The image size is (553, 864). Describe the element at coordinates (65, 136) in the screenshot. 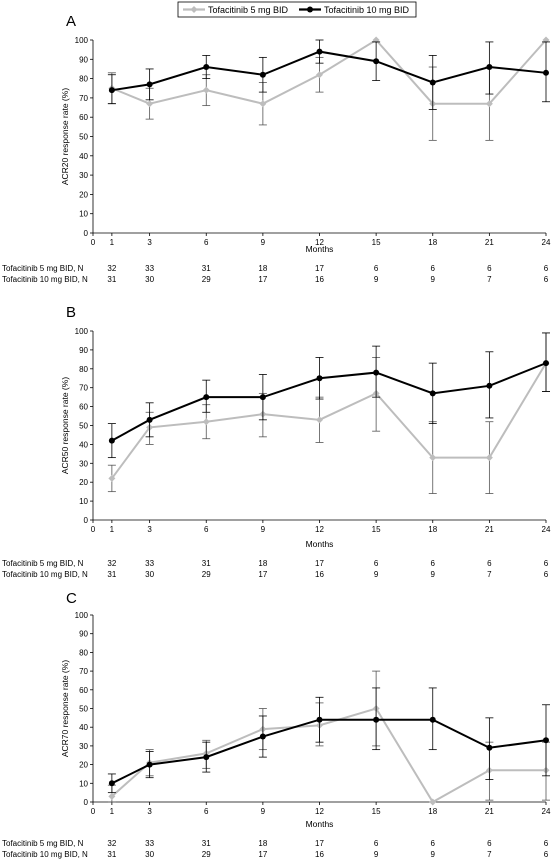

I see `y-axis-label: ACR20 response rate (%)` at that location.